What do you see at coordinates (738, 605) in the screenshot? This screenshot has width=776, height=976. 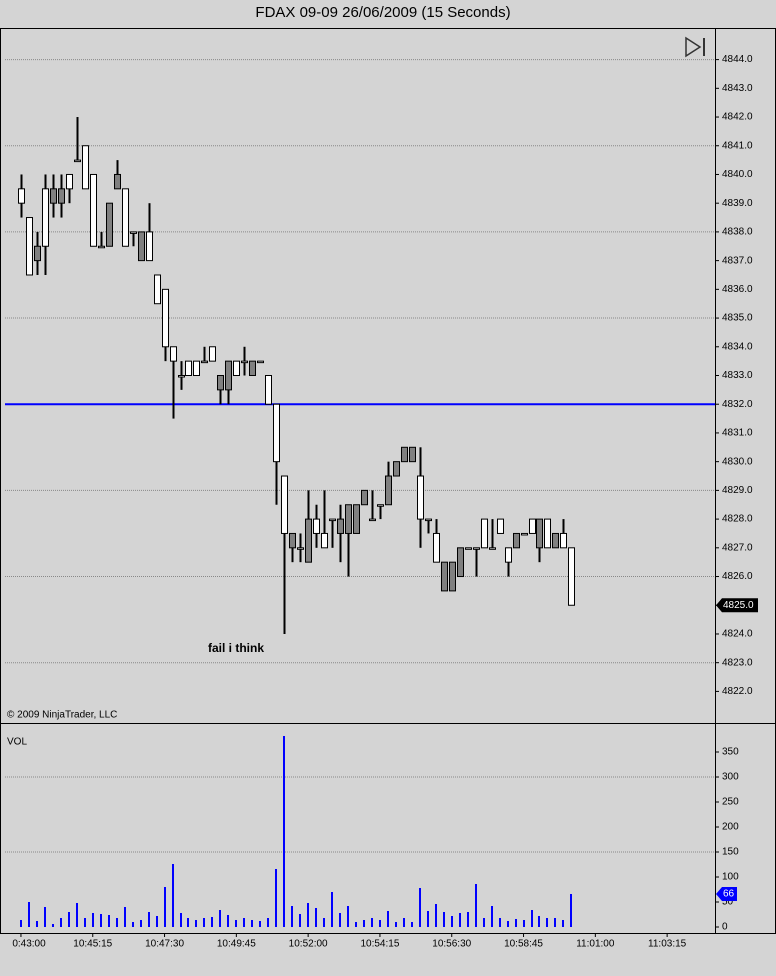 I see `last-price-label: 4825.0` at bounding box center [738, 605].